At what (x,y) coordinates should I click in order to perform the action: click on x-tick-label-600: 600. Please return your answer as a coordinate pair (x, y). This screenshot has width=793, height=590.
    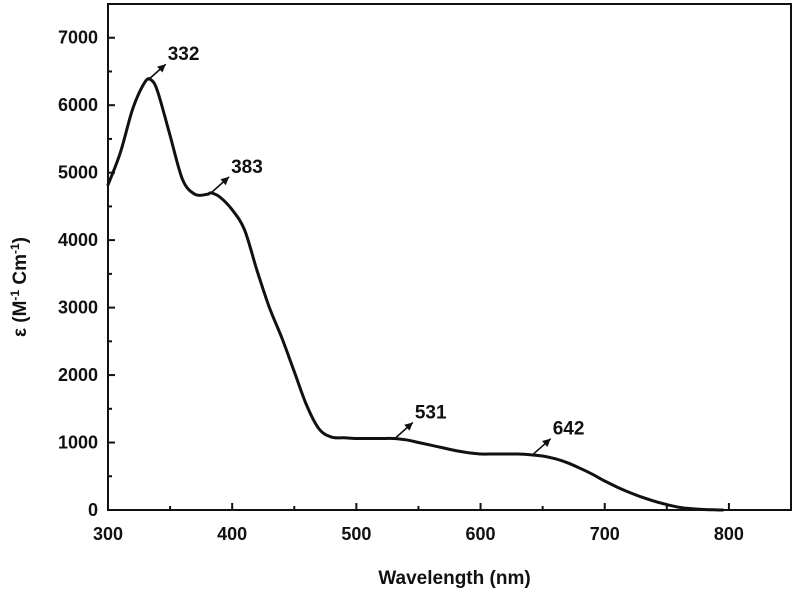
    Looking at the image, I should click on (481, 534).